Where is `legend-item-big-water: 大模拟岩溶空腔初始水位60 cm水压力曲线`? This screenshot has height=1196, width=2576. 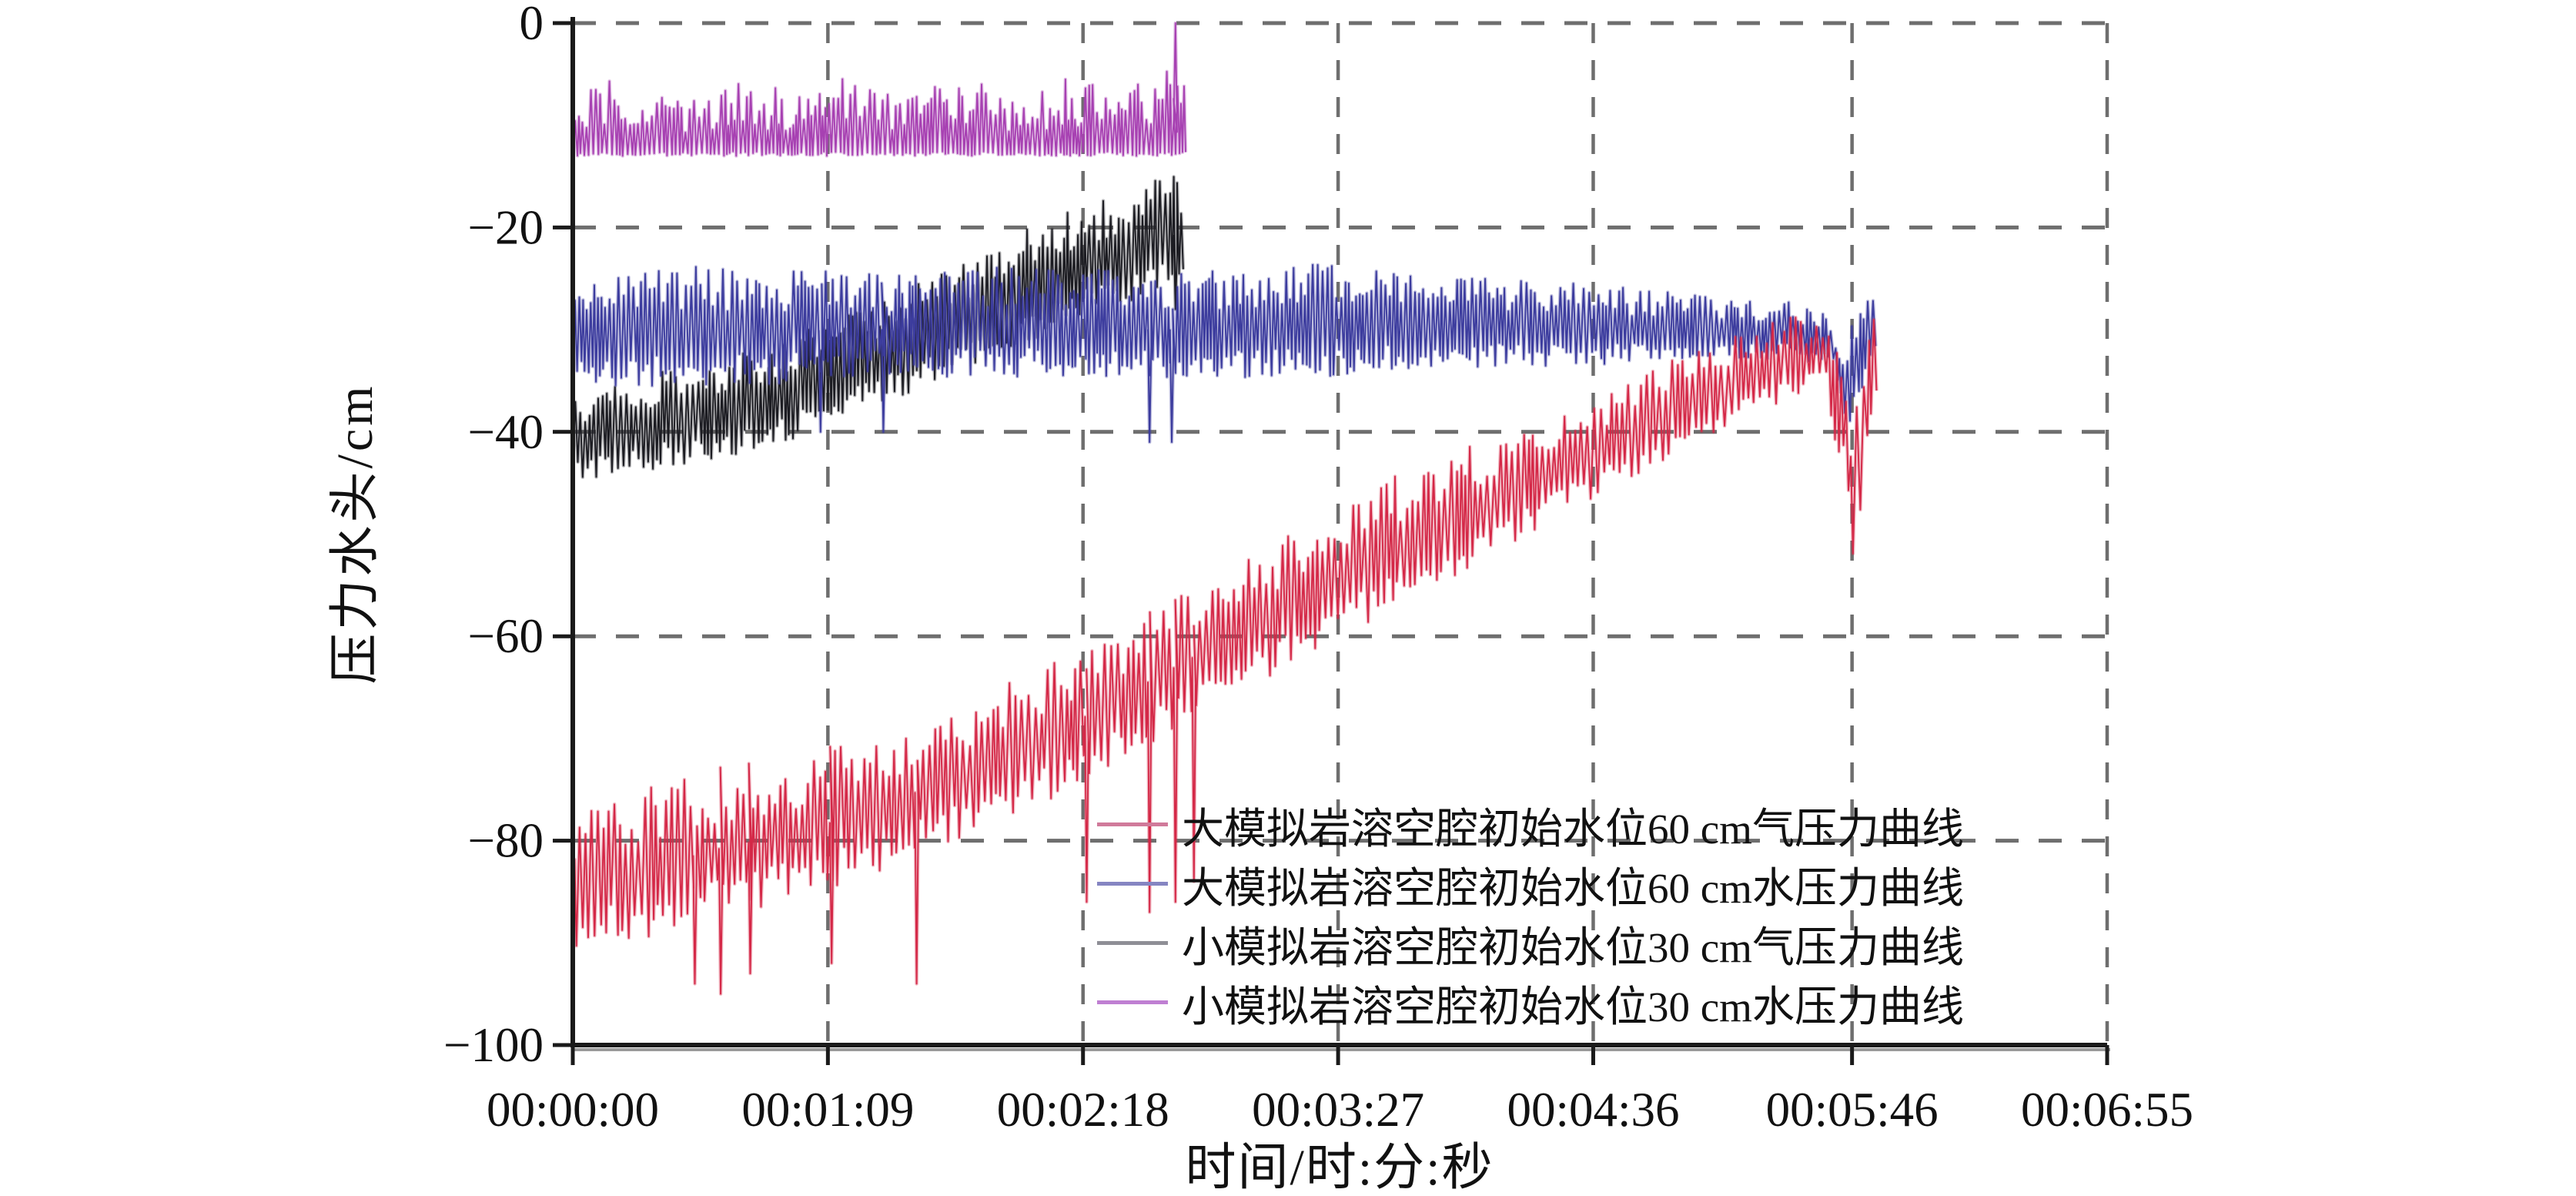
legend-item-big-water: 大模拟岩溶空腔初始水位60 cm水压力曲线 is located at coordinates (1531, 883).